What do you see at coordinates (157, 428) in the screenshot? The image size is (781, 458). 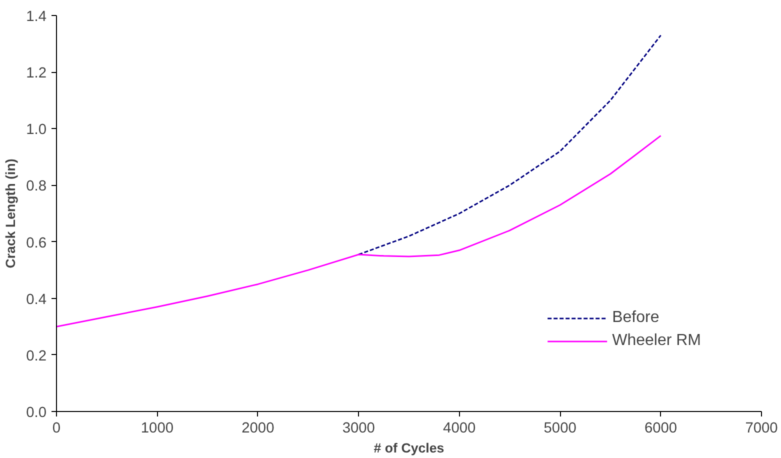 I see `x-tick-label: 1000` at bounding box center [157, 428].